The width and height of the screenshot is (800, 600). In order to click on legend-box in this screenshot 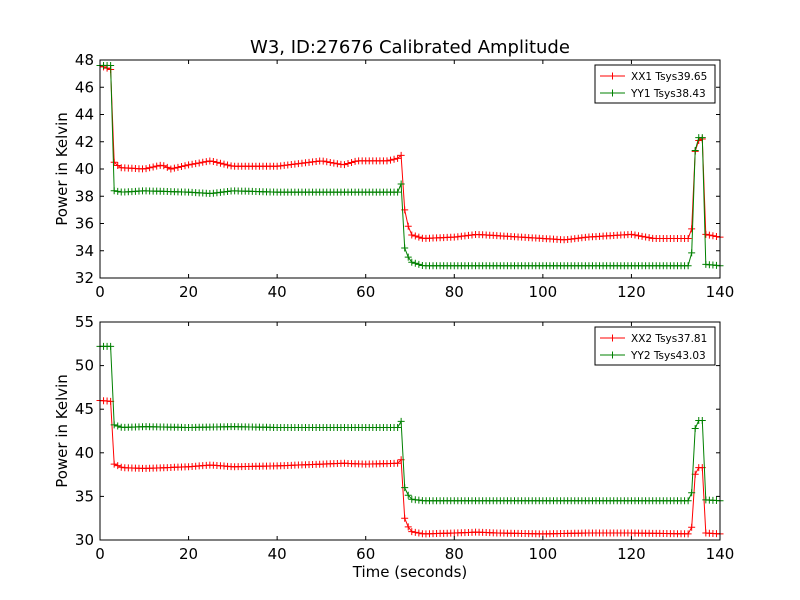, I will do `click(655, 346)`.